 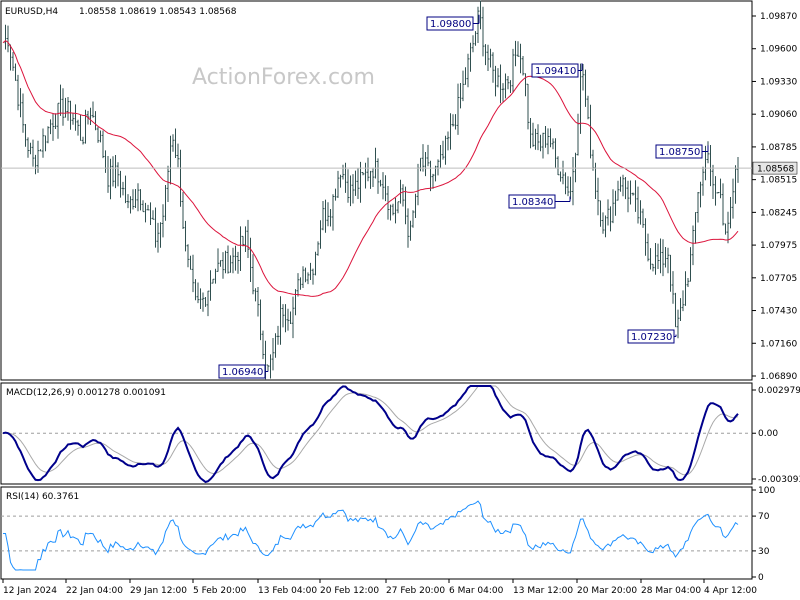 I want to click on price-tick-label: 1.07430, so click(x=778, y=312).